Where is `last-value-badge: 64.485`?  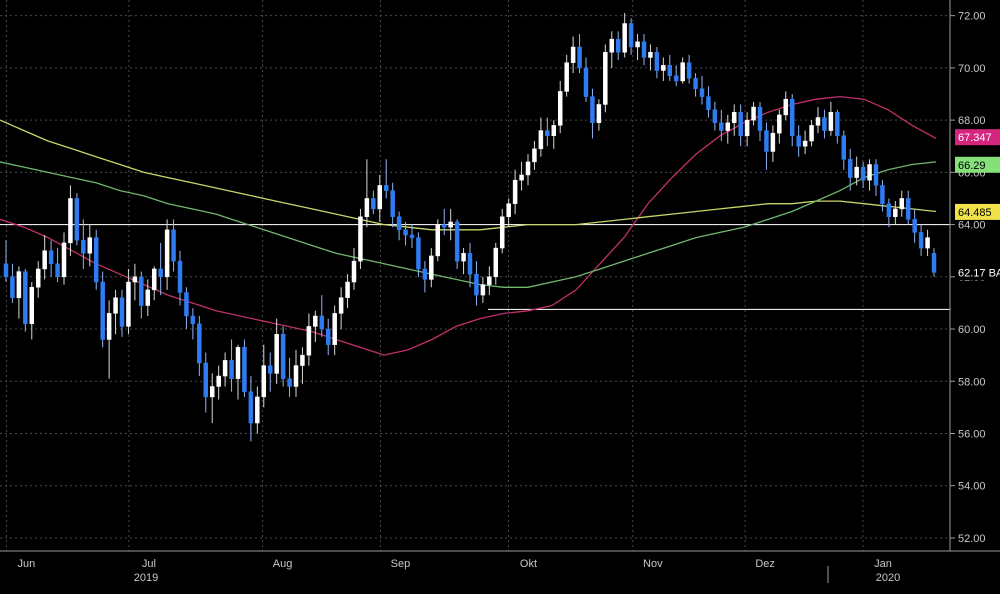
last-value-badge: 64.485 is located at coordinates (977, 211).